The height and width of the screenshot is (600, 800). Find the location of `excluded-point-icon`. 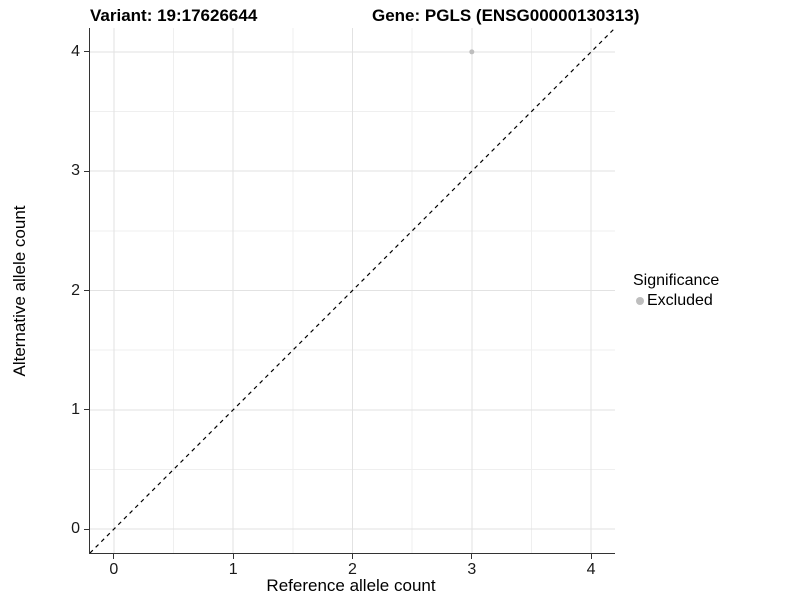

excluded-point-icon is located at coordinates (640, 300).